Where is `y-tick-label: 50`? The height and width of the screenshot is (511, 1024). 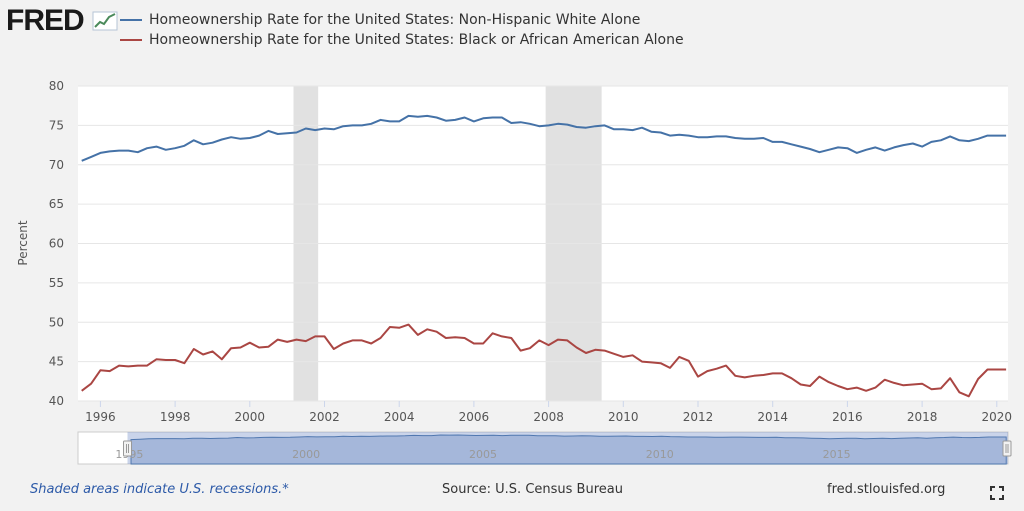
y-tick-label: 50 is located at coordinates (56, 322).